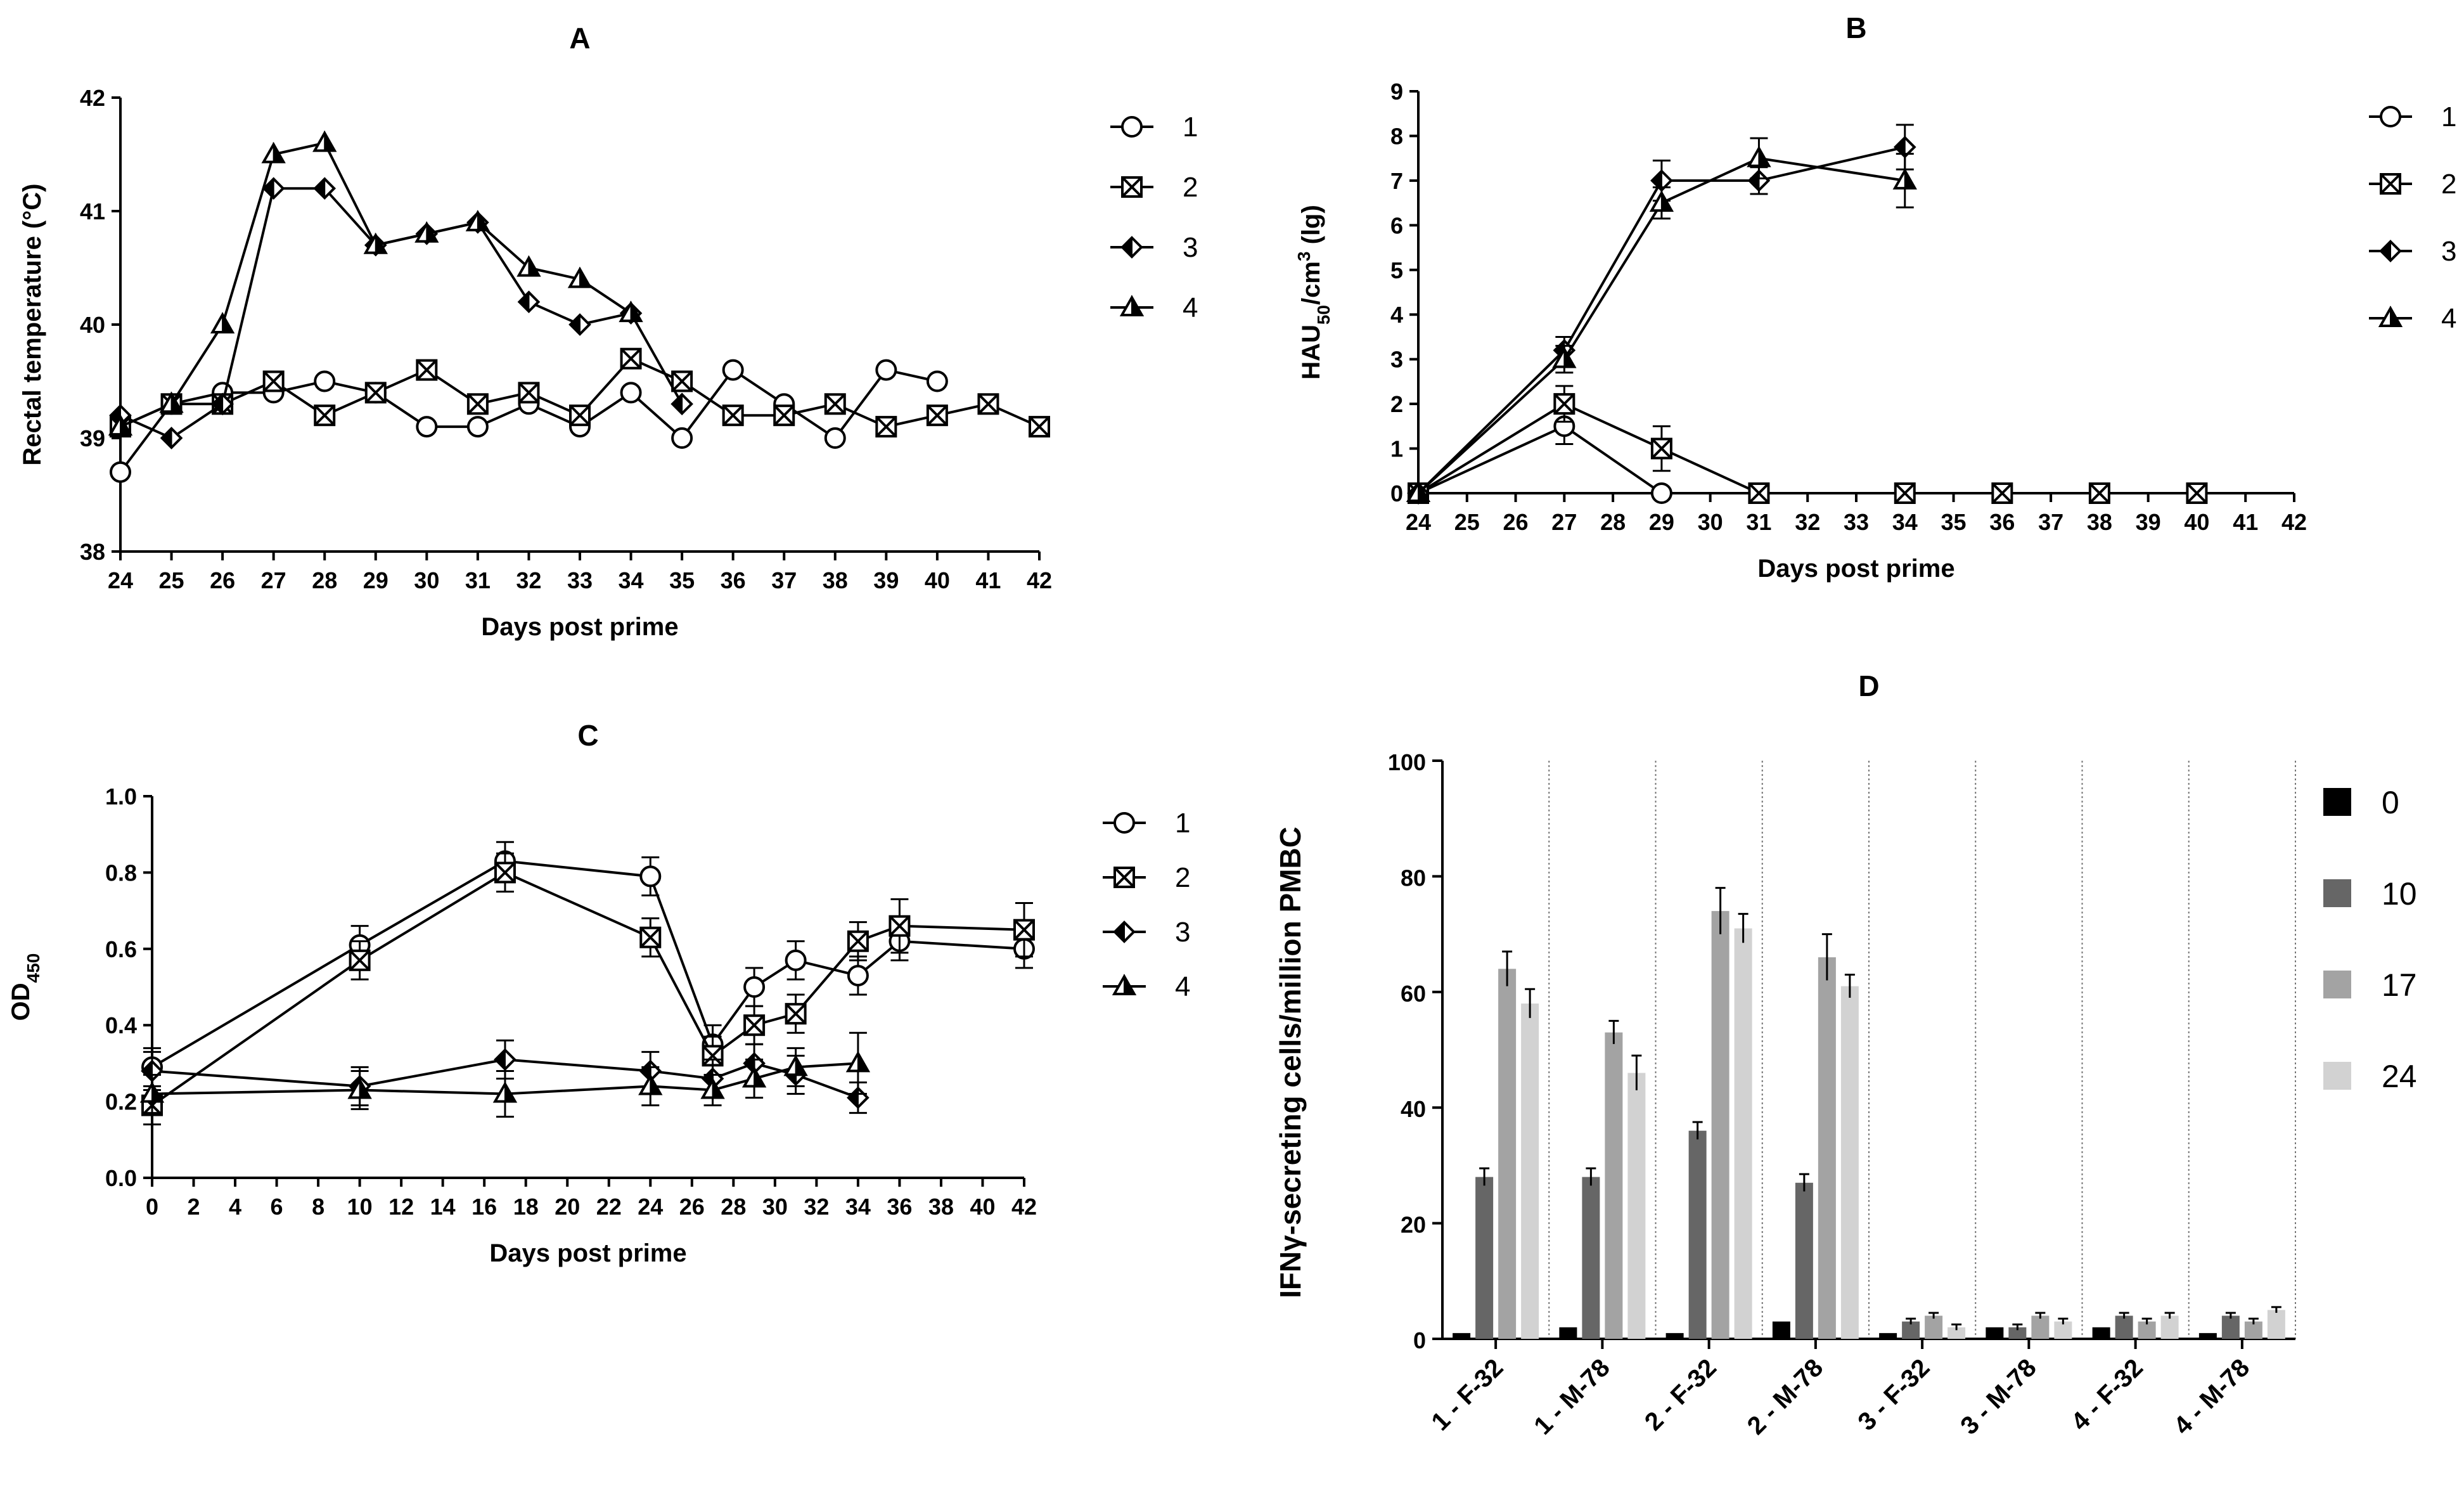 The image size is (2464, 1491). What do you see at coordinates (2412, 217) in the screenshot?
I see `legend: 1 2 3 4` at bounding box center [2412, 217].